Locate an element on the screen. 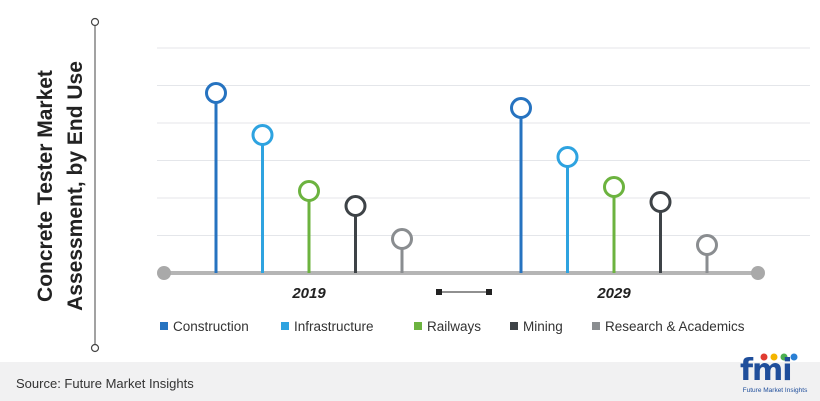  legend-label: Construction is located at coordinates (211, 326).